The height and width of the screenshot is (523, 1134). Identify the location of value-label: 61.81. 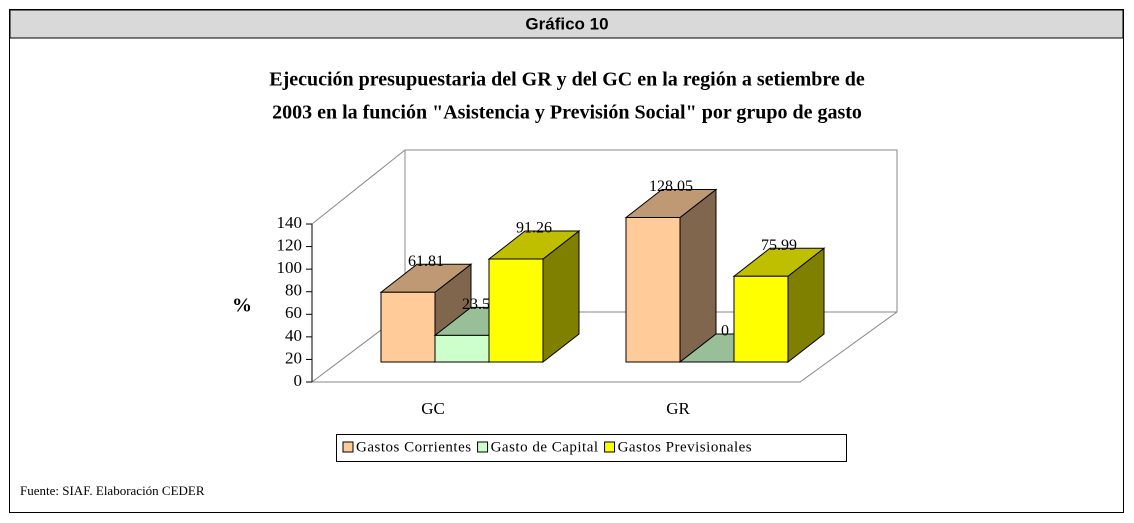
(426, 261).